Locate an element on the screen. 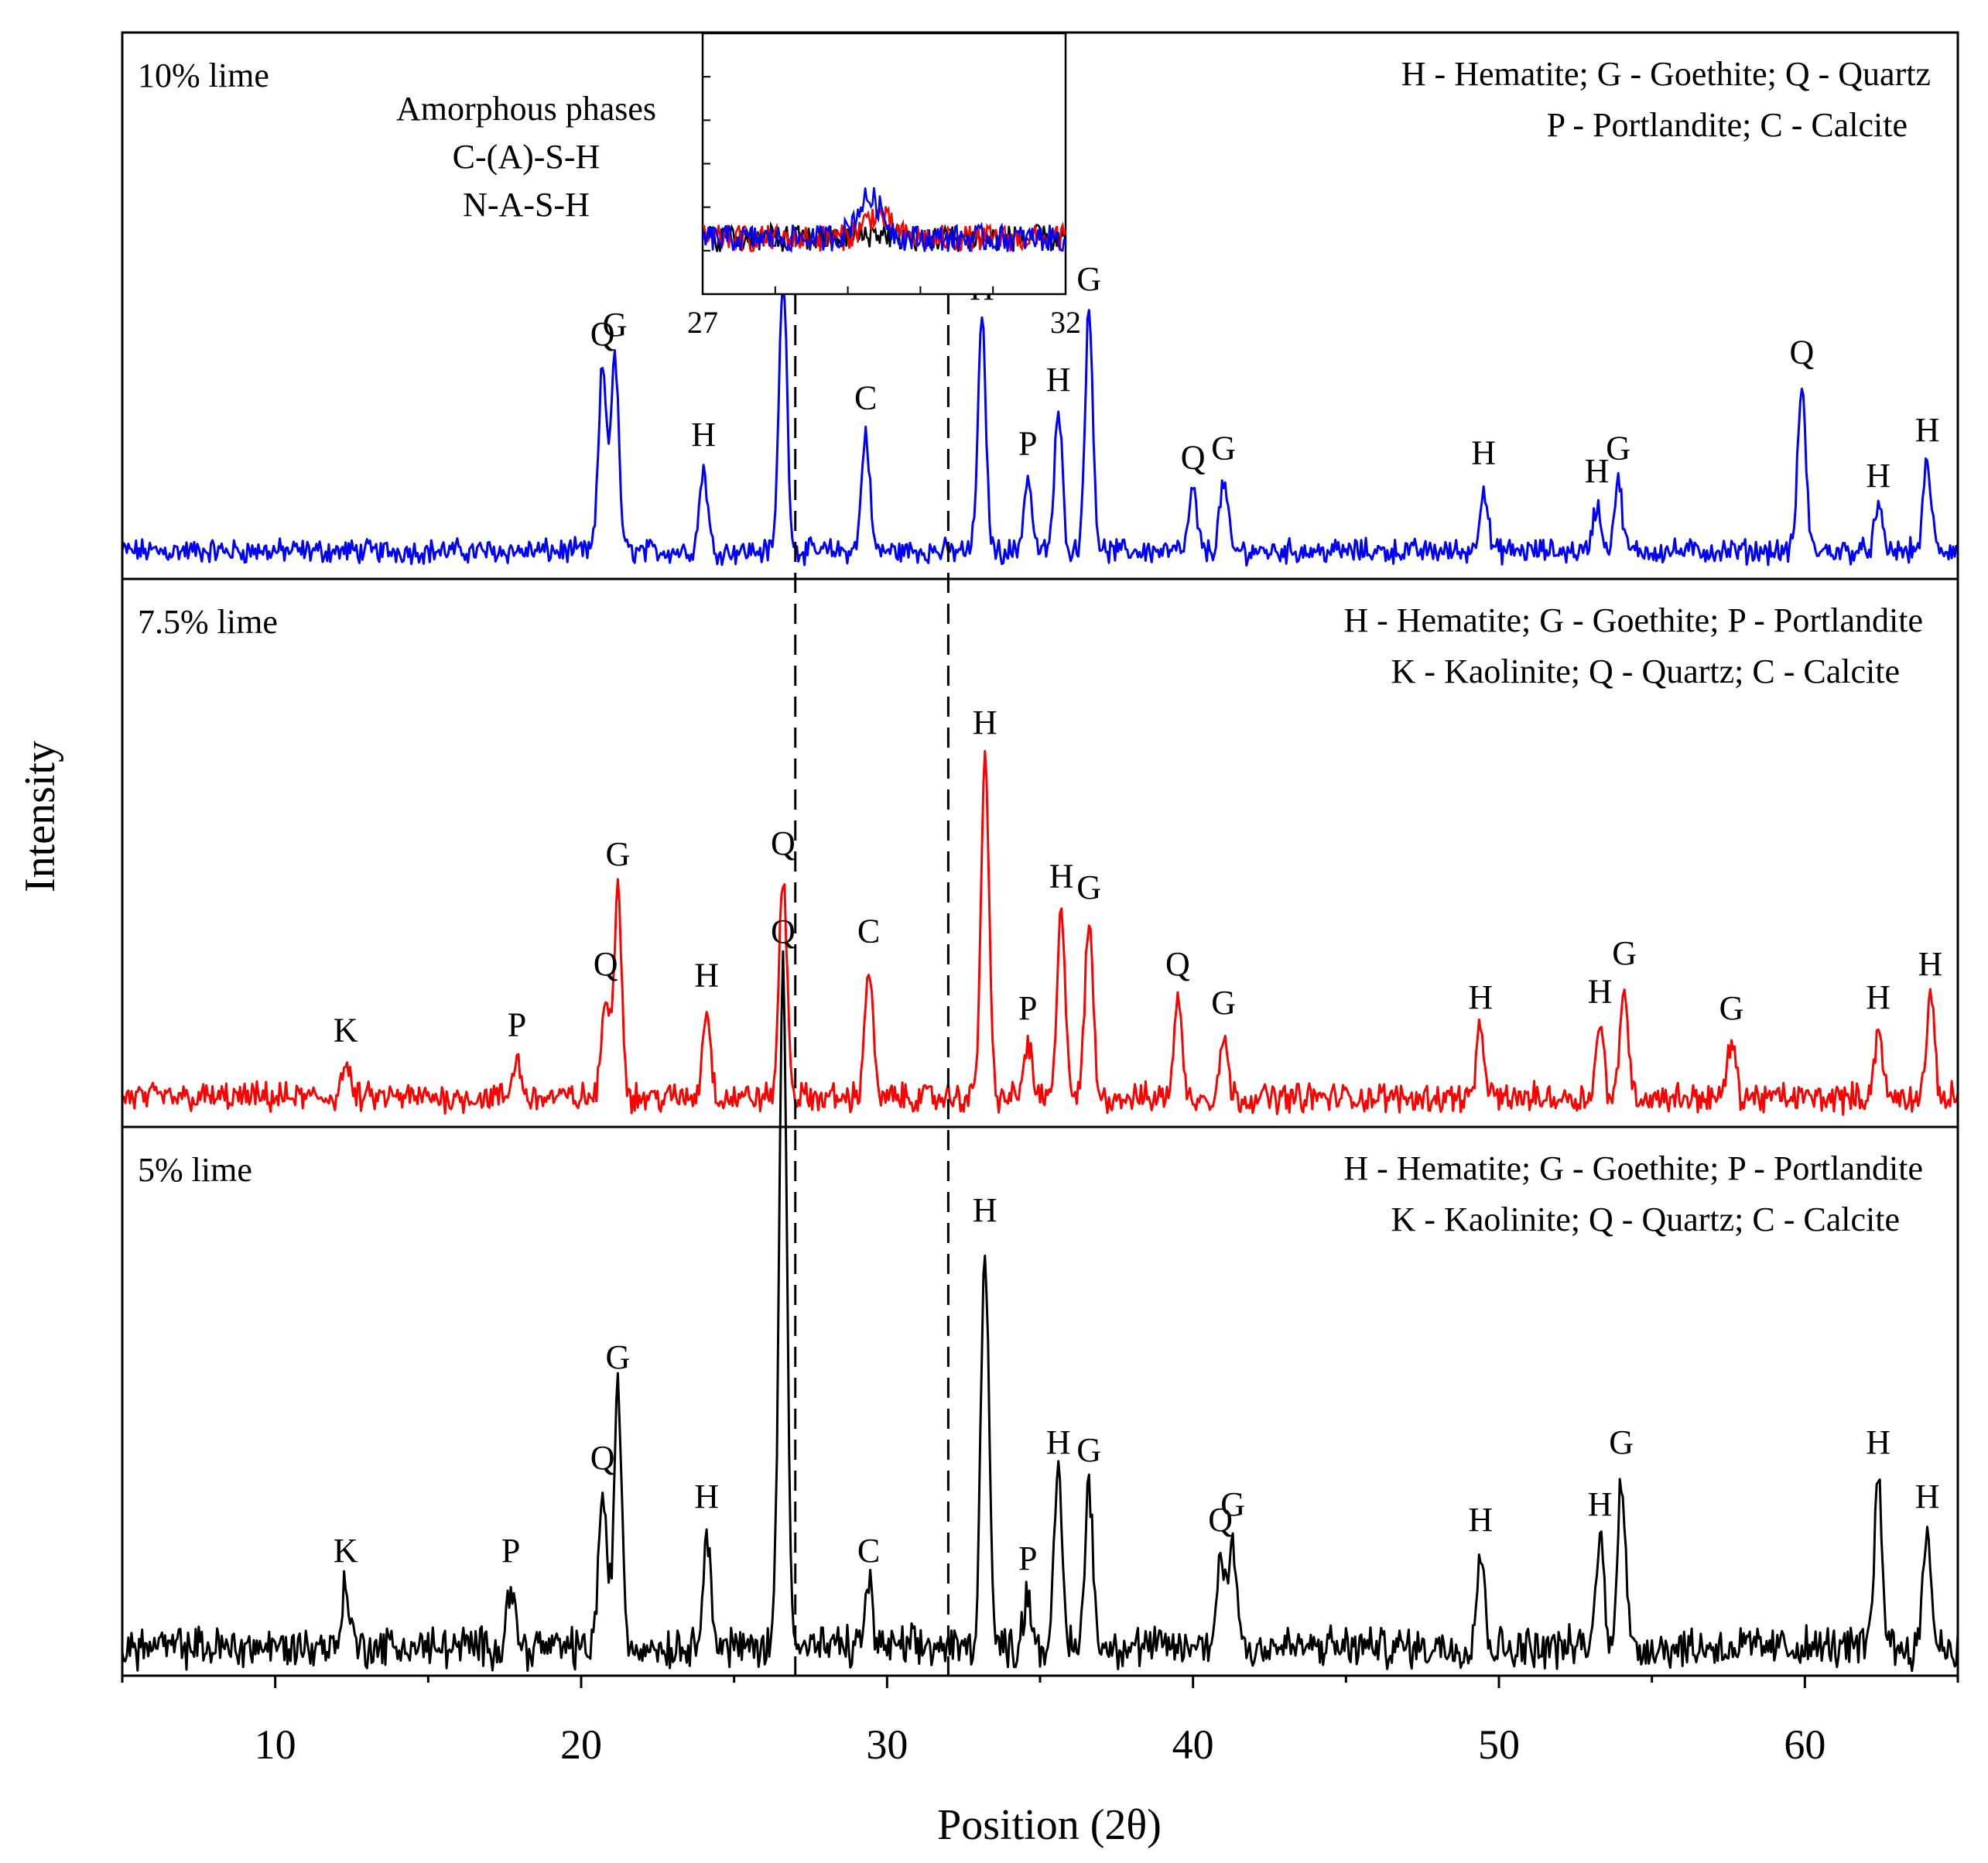  peak-label-1-3: G is located at coordinates (618, 854).